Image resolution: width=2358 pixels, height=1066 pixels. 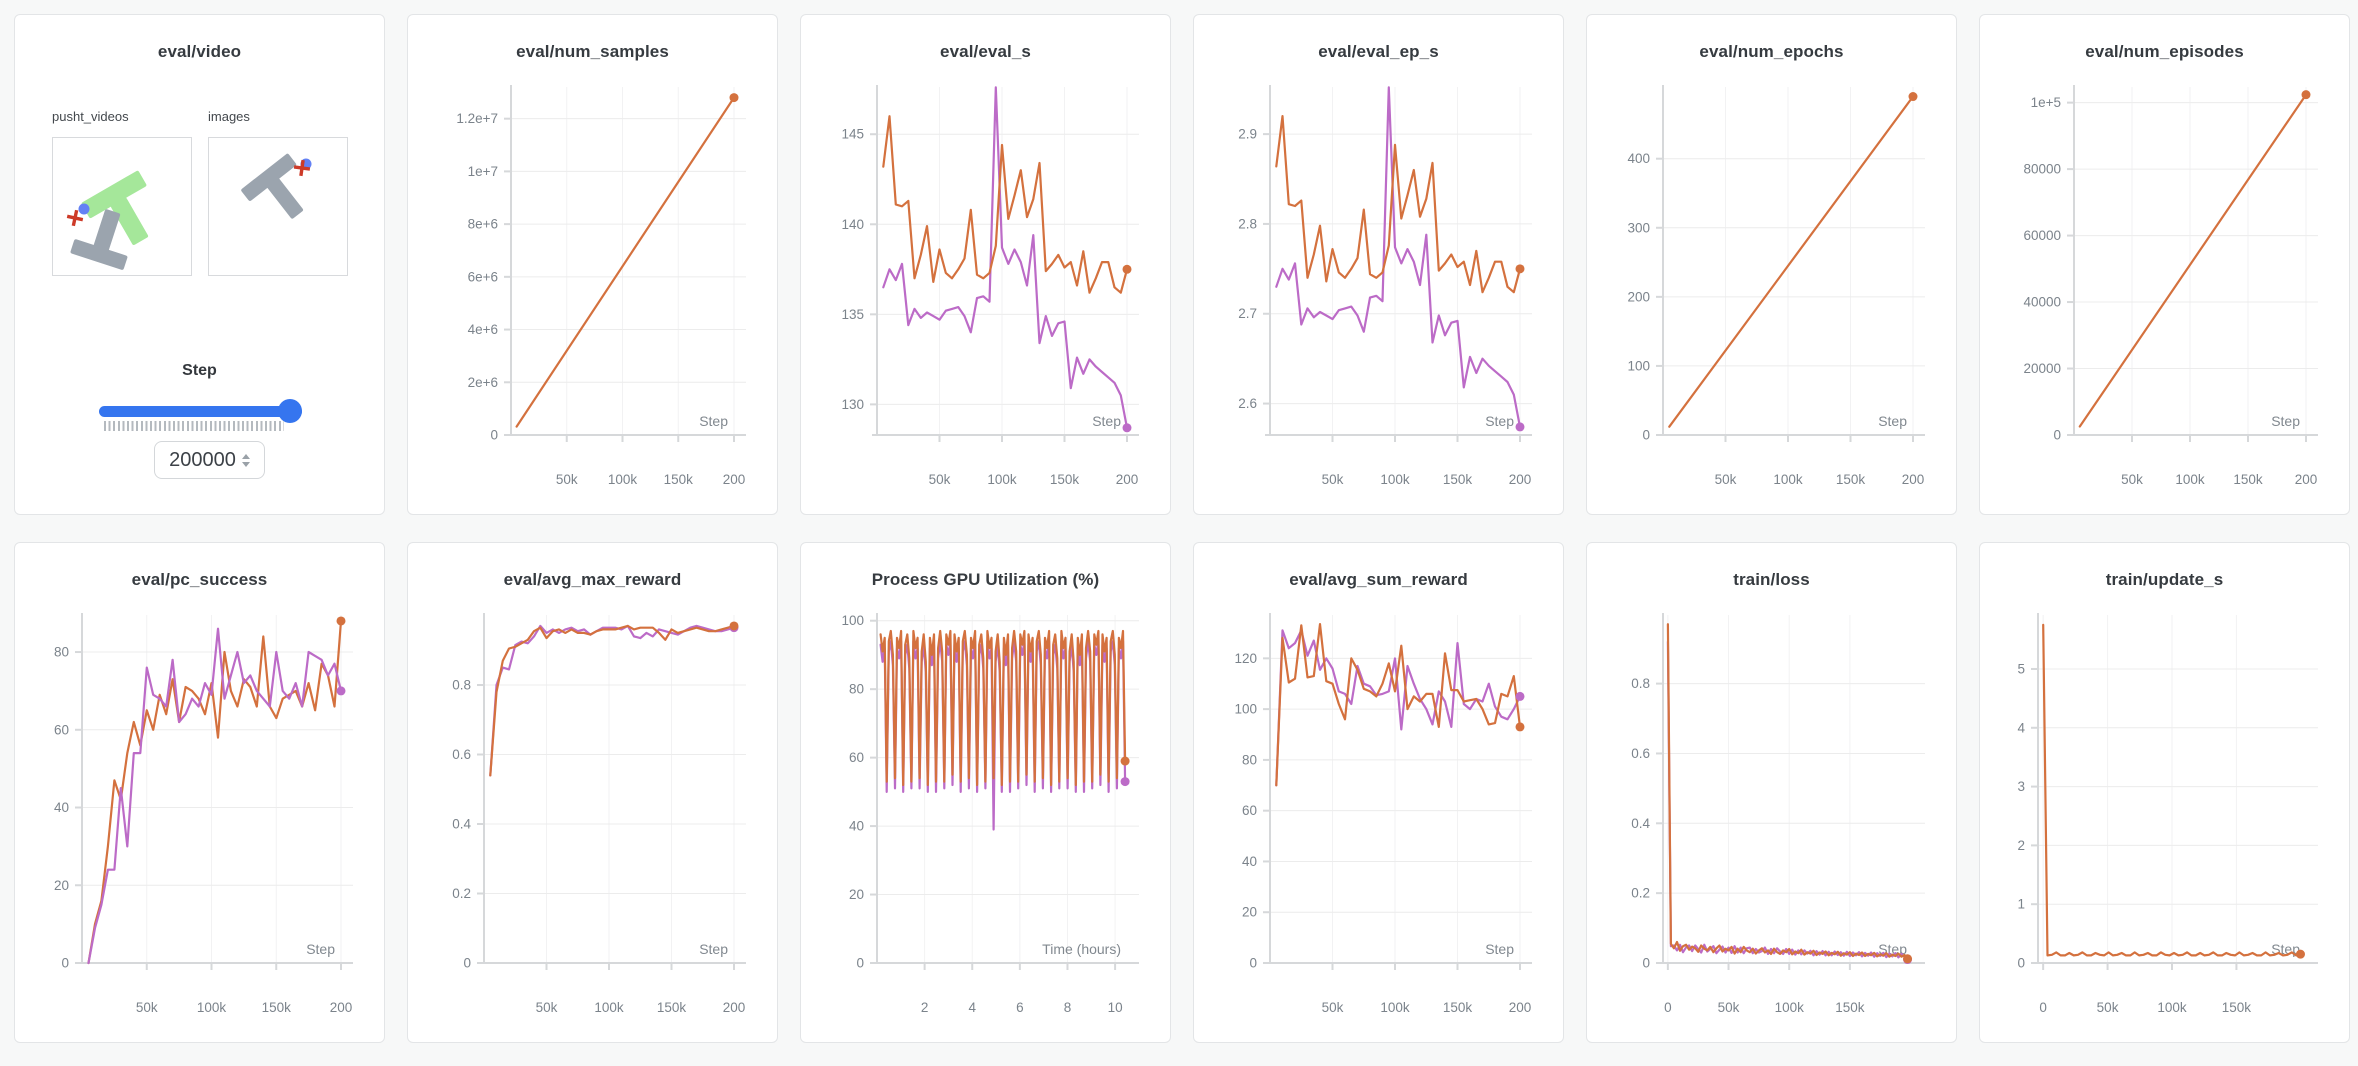 I want to click on chart-eval-eval-s: 130 135 140 145 50k 100k 150k 200 Step, so click(x=985, y=293).